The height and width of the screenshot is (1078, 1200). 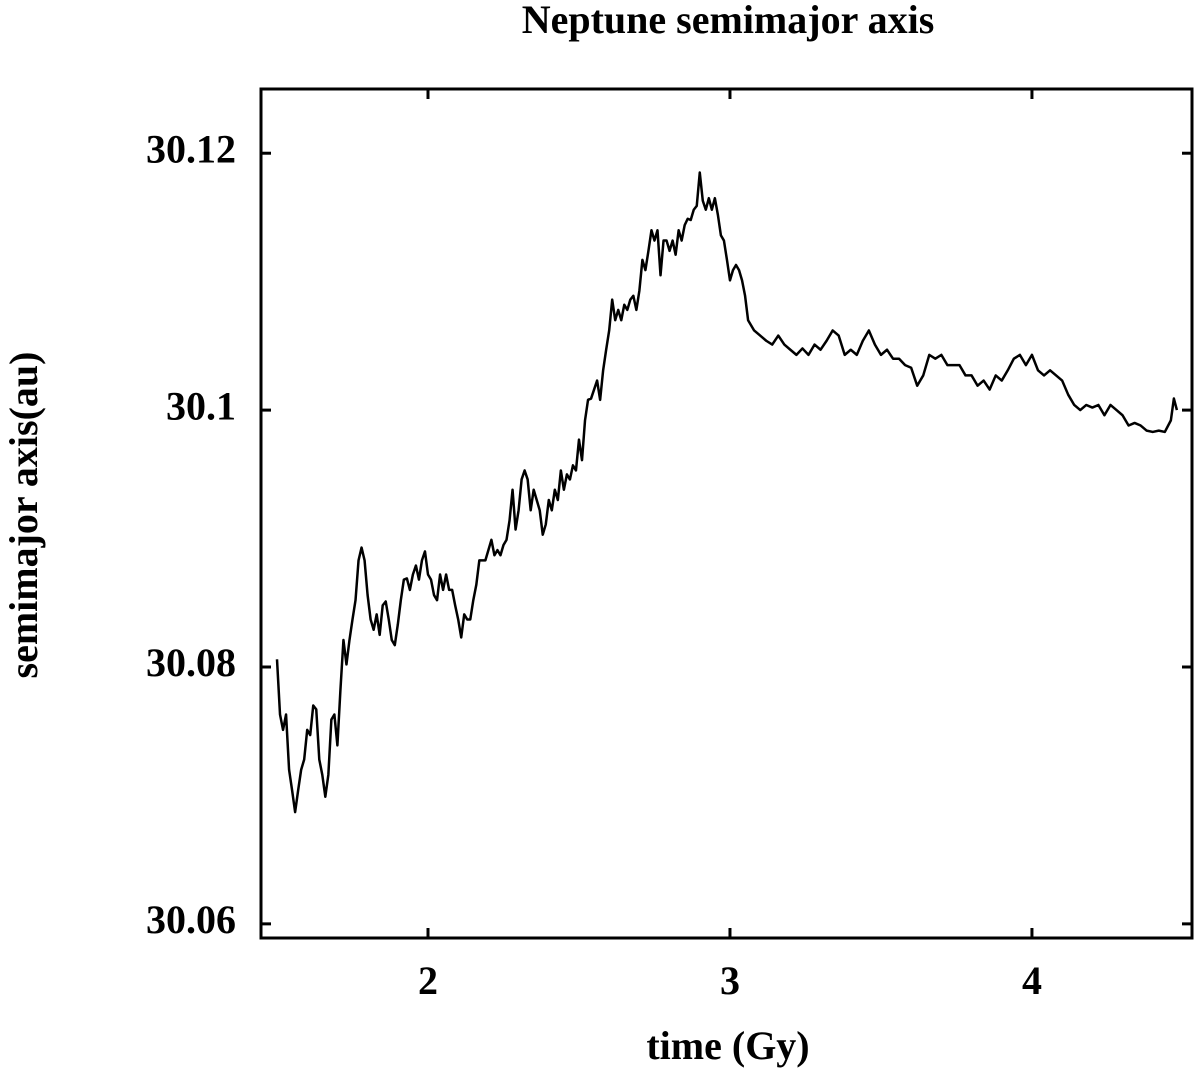 What do you see at coordinates (727, 1045) in the screenshot?
I see `x-axis-label: time (Gy)` at bounding box center [727, 1045].